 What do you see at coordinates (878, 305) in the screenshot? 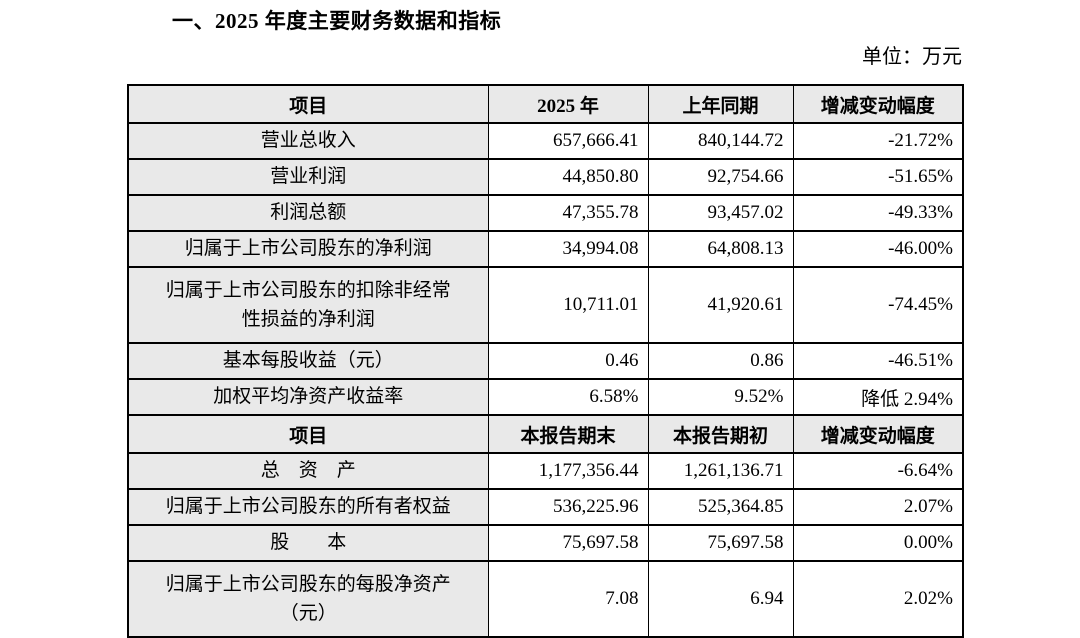
I see `change-cell: -74.45%` at bounding box center [878, 305].